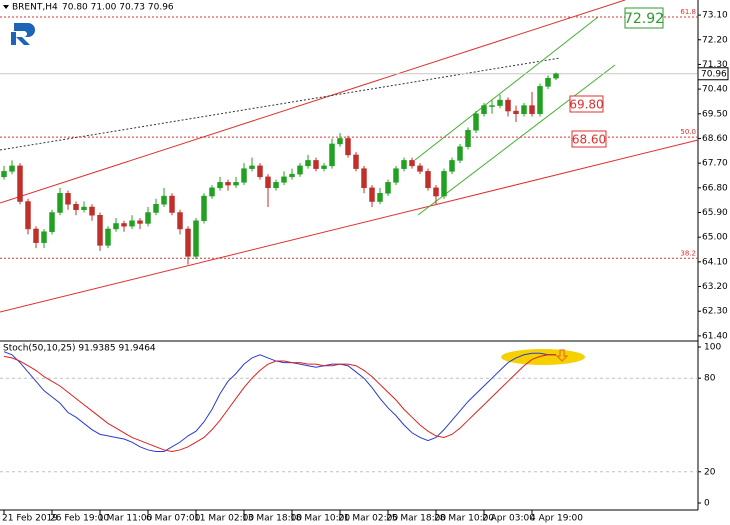  What do you see at coordinates (715, 262) in the screenshot?
I see `y-tick-label: 64.10` at bounding box center [715, 262].